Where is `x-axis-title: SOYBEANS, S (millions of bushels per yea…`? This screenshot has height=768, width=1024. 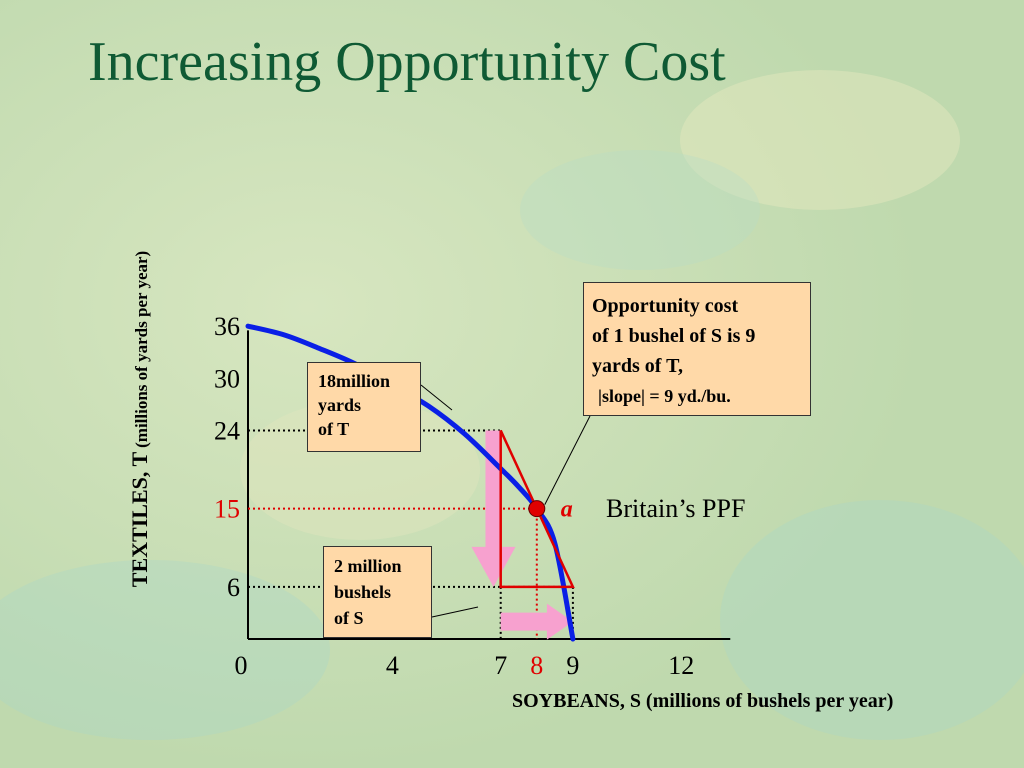
x-axis-title: SOYBEANS, S (millions of bushels per yea… is located at coordinates (703, 701).